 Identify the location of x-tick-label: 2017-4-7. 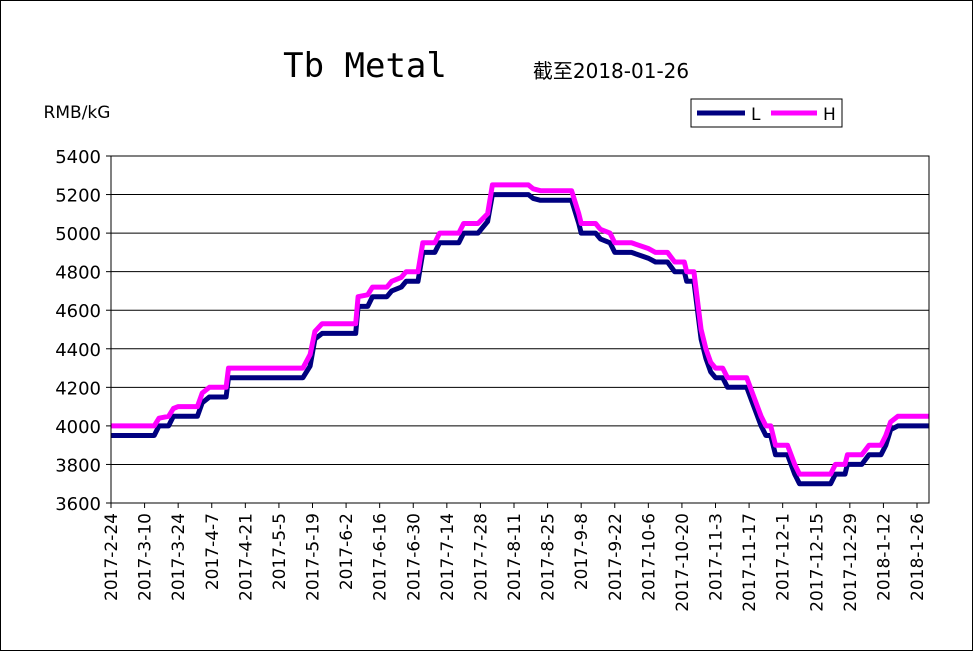
(213, 551).